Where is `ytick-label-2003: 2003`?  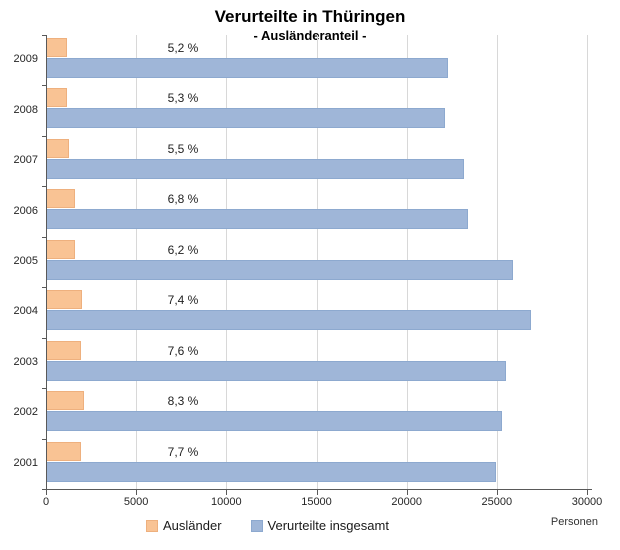 ytick-label-2003: 2003 is located at coordinates (25, 361).